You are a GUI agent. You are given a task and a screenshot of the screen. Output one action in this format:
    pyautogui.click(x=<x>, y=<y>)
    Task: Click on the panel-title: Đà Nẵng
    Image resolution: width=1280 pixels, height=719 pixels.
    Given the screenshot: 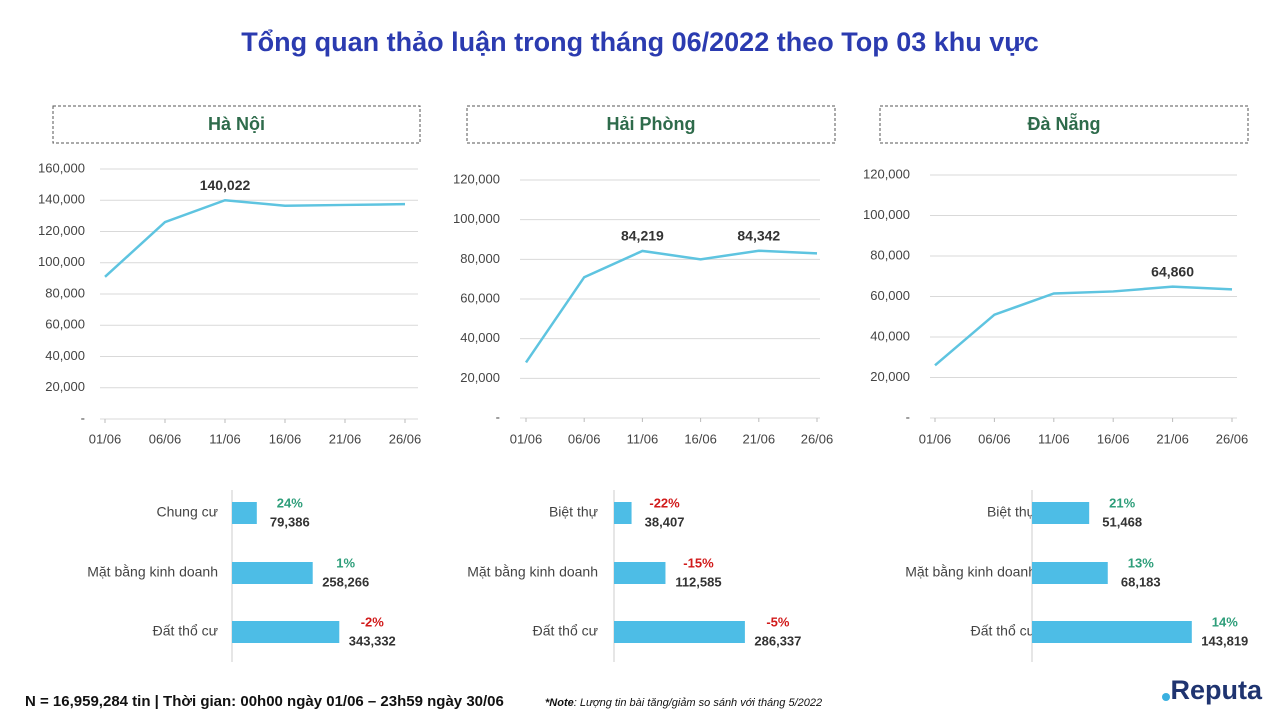 What is the action you would take?
    pyautogui.click(x=1063, y=123)
    